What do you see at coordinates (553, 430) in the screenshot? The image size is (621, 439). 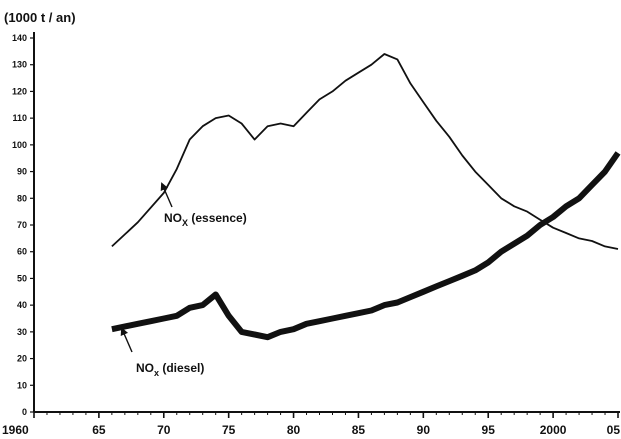 I see `x-tick-label: 2000` at bounding box center [553, 430].